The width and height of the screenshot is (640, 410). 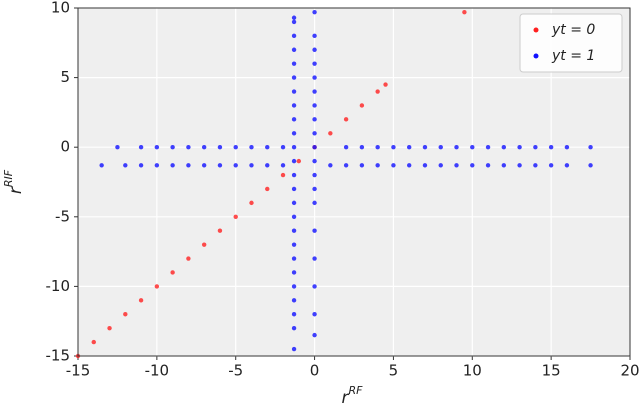 What do you see at coordinates (346, 398) in the screenshot?
I see `x-label-base: r` at bounding box center [346, 398].